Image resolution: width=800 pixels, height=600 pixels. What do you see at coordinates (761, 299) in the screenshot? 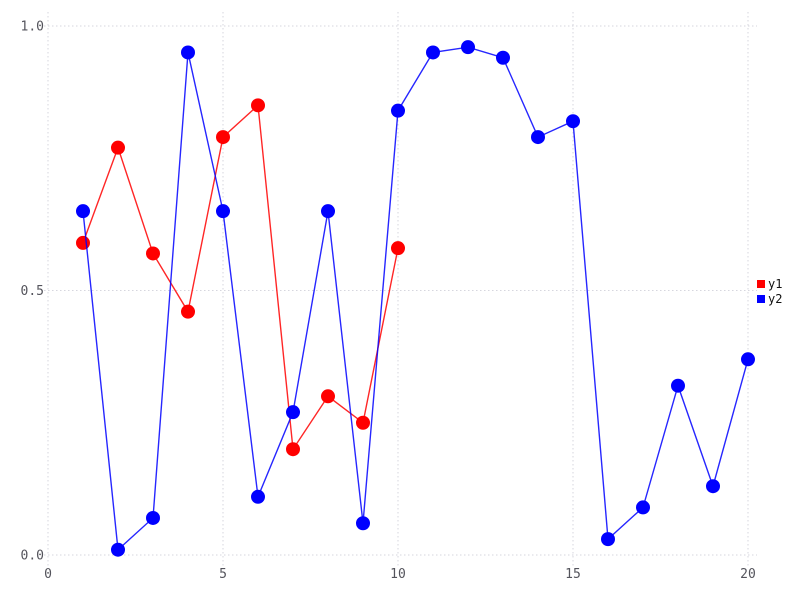
I see `legend-swatch-y2` at bounding box center [761, 299].